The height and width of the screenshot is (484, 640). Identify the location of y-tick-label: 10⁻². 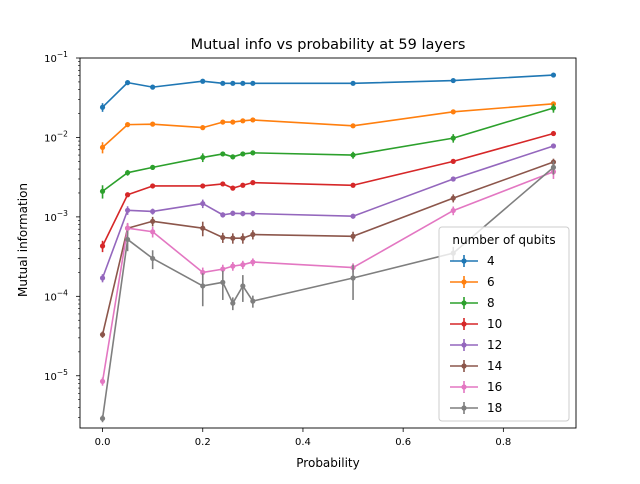
(56, 136).